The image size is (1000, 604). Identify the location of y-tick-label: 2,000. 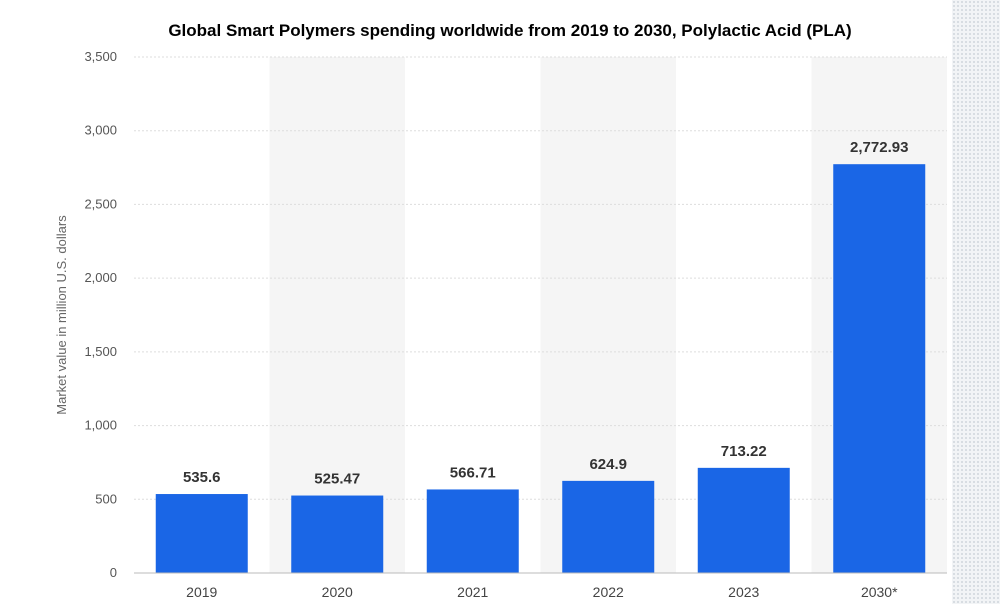
(100, 277).